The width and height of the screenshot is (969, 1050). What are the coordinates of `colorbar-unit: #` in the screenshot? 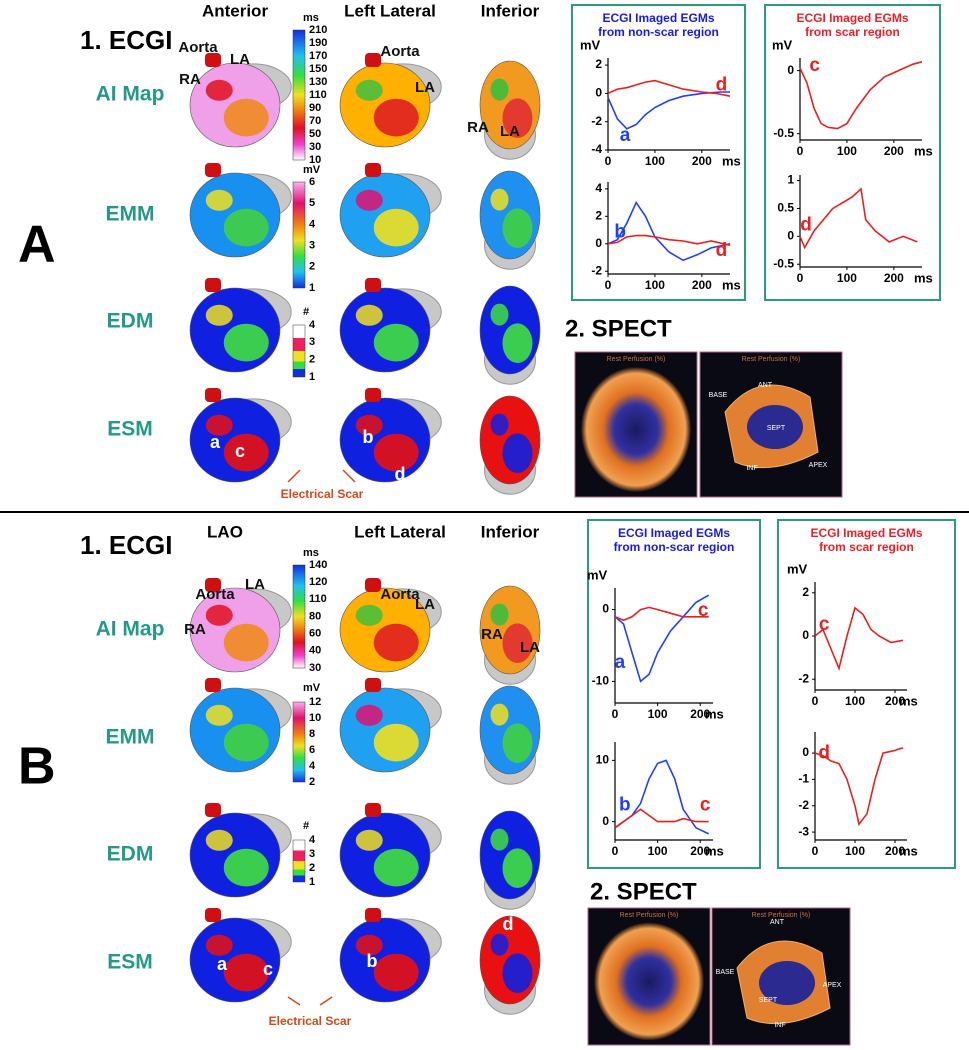 It's located at (306, 312).